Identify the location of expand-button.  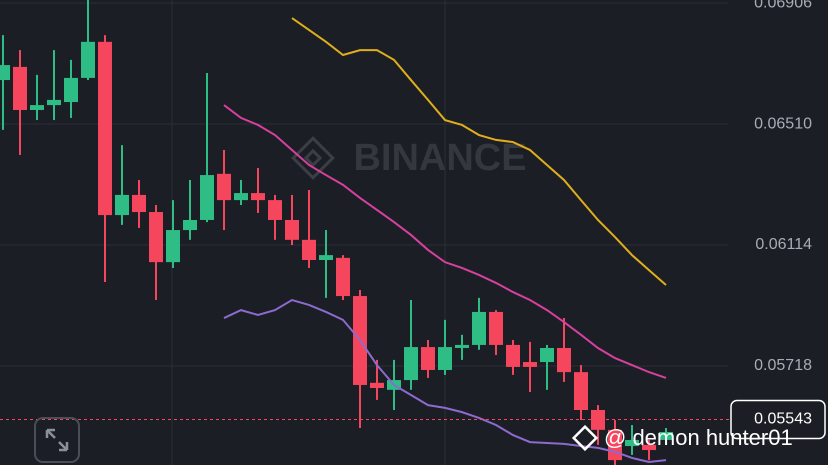
(57, 440).